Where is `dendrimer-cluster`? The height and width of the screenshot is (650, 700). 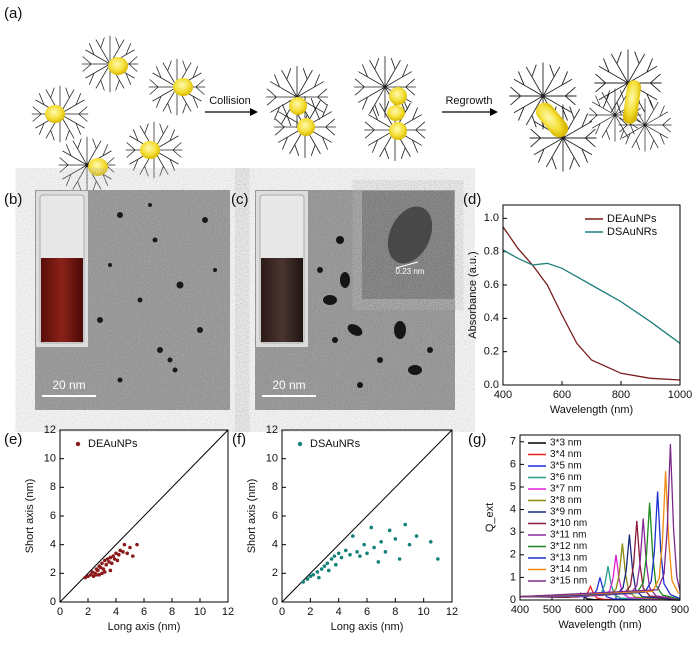
dendrimer-cluster is located at coordinates (118, 114).